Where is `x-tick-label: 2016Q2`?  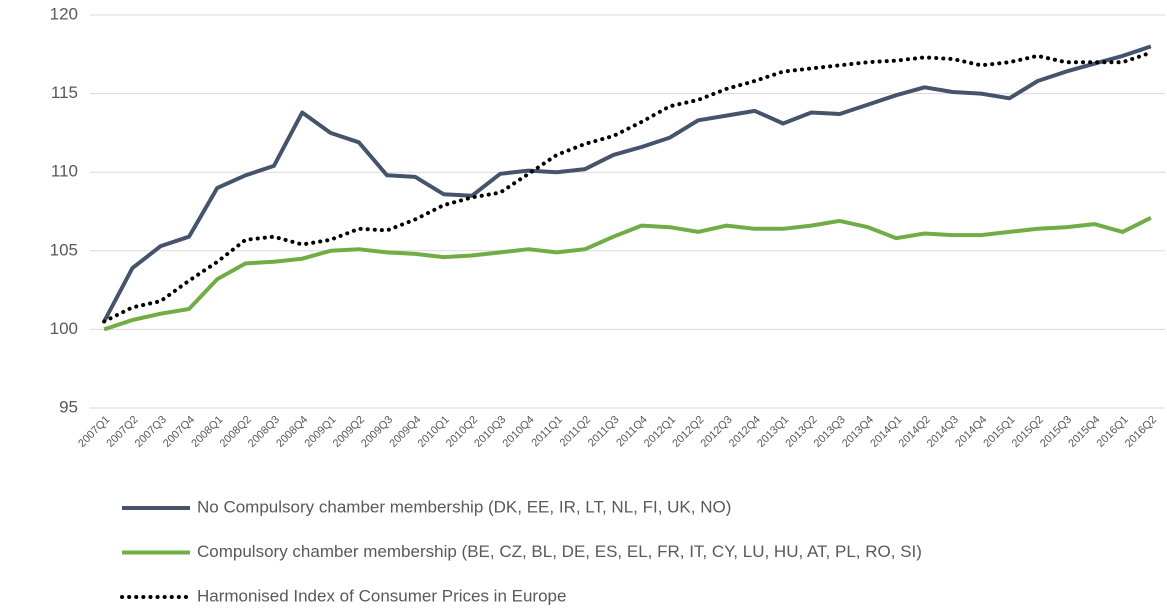 x-tick-label: 2016Q2 is located at coordinates (1141, 432).